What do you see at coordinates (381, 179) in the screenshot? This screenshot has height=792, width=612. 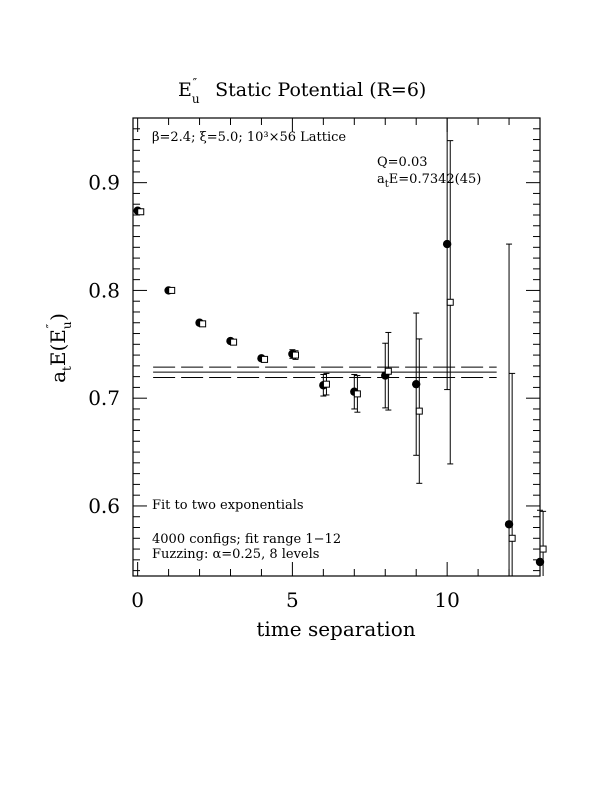 I see `fit-prefix: a` at bounding box center [381, 179].